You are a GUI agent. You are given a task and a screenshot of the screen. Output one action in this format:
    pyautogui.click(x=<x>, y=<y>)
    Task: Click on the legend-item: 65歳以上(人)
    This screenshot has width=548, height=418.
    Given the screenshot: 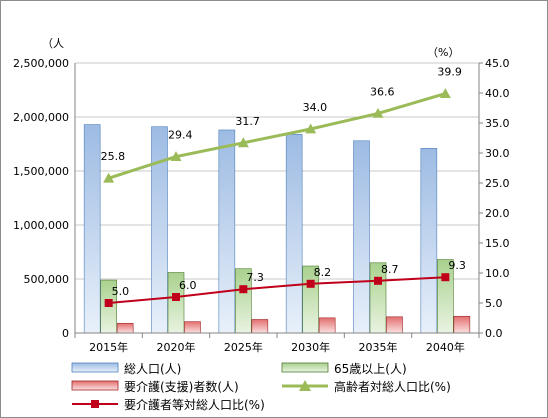 What is the action you would take?
    pyautogui.click(x=344, y=369)
    